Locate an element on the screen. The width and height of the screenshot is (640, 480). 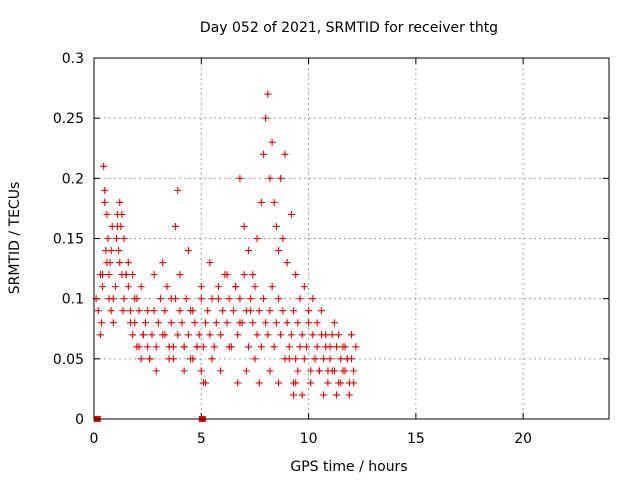
y-tick-label: 0.2 is located at coordinates (73, 179).